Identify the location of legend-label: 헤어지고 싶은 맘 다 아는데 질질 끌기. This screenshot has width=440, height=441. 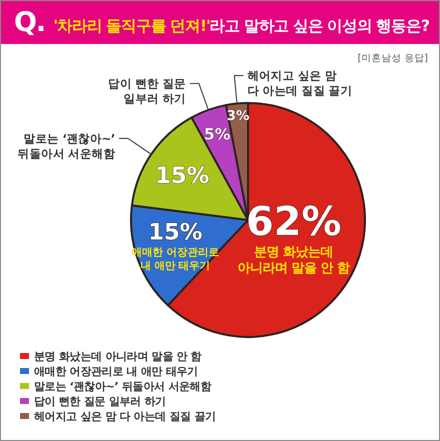
(125, 416).